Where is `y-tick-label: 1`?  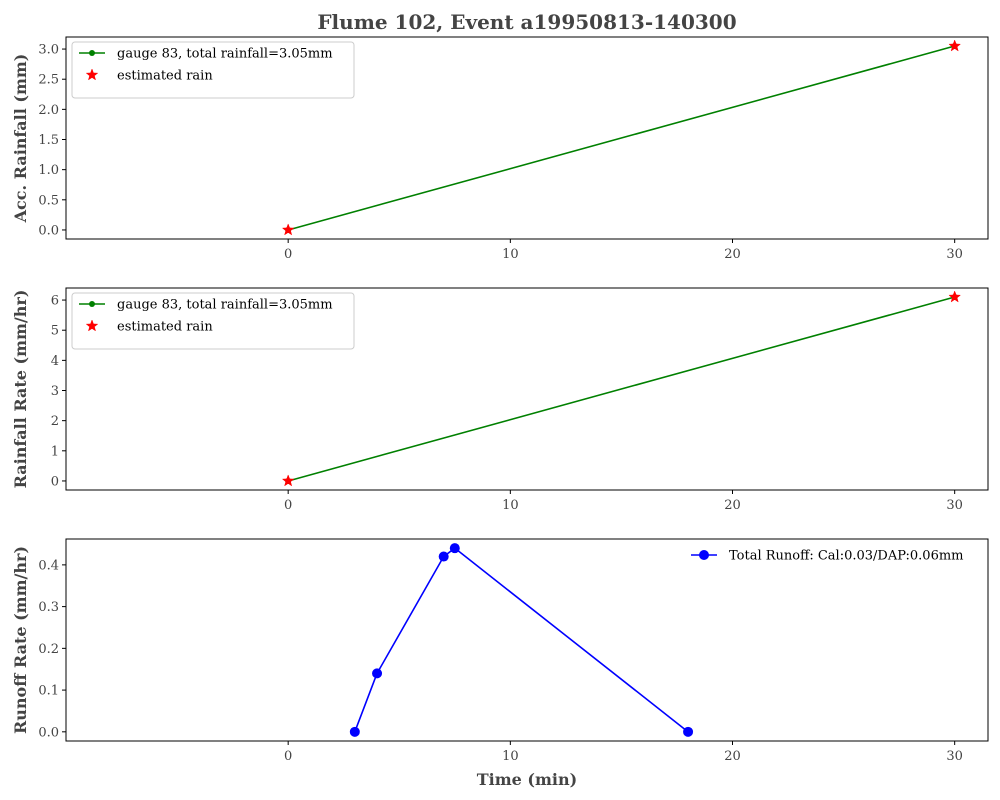
y-tick-label: 1 is located at coordinates (55, 451).